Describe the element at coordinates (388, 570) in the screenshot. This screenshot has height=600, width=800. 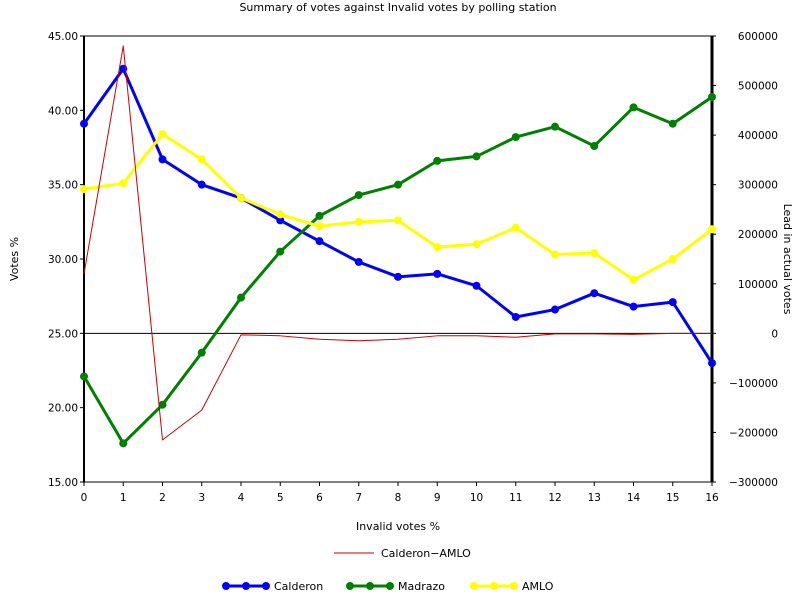
I see `legend: Calderon−AMLO Calderon Madrazo AMLO` at that location.